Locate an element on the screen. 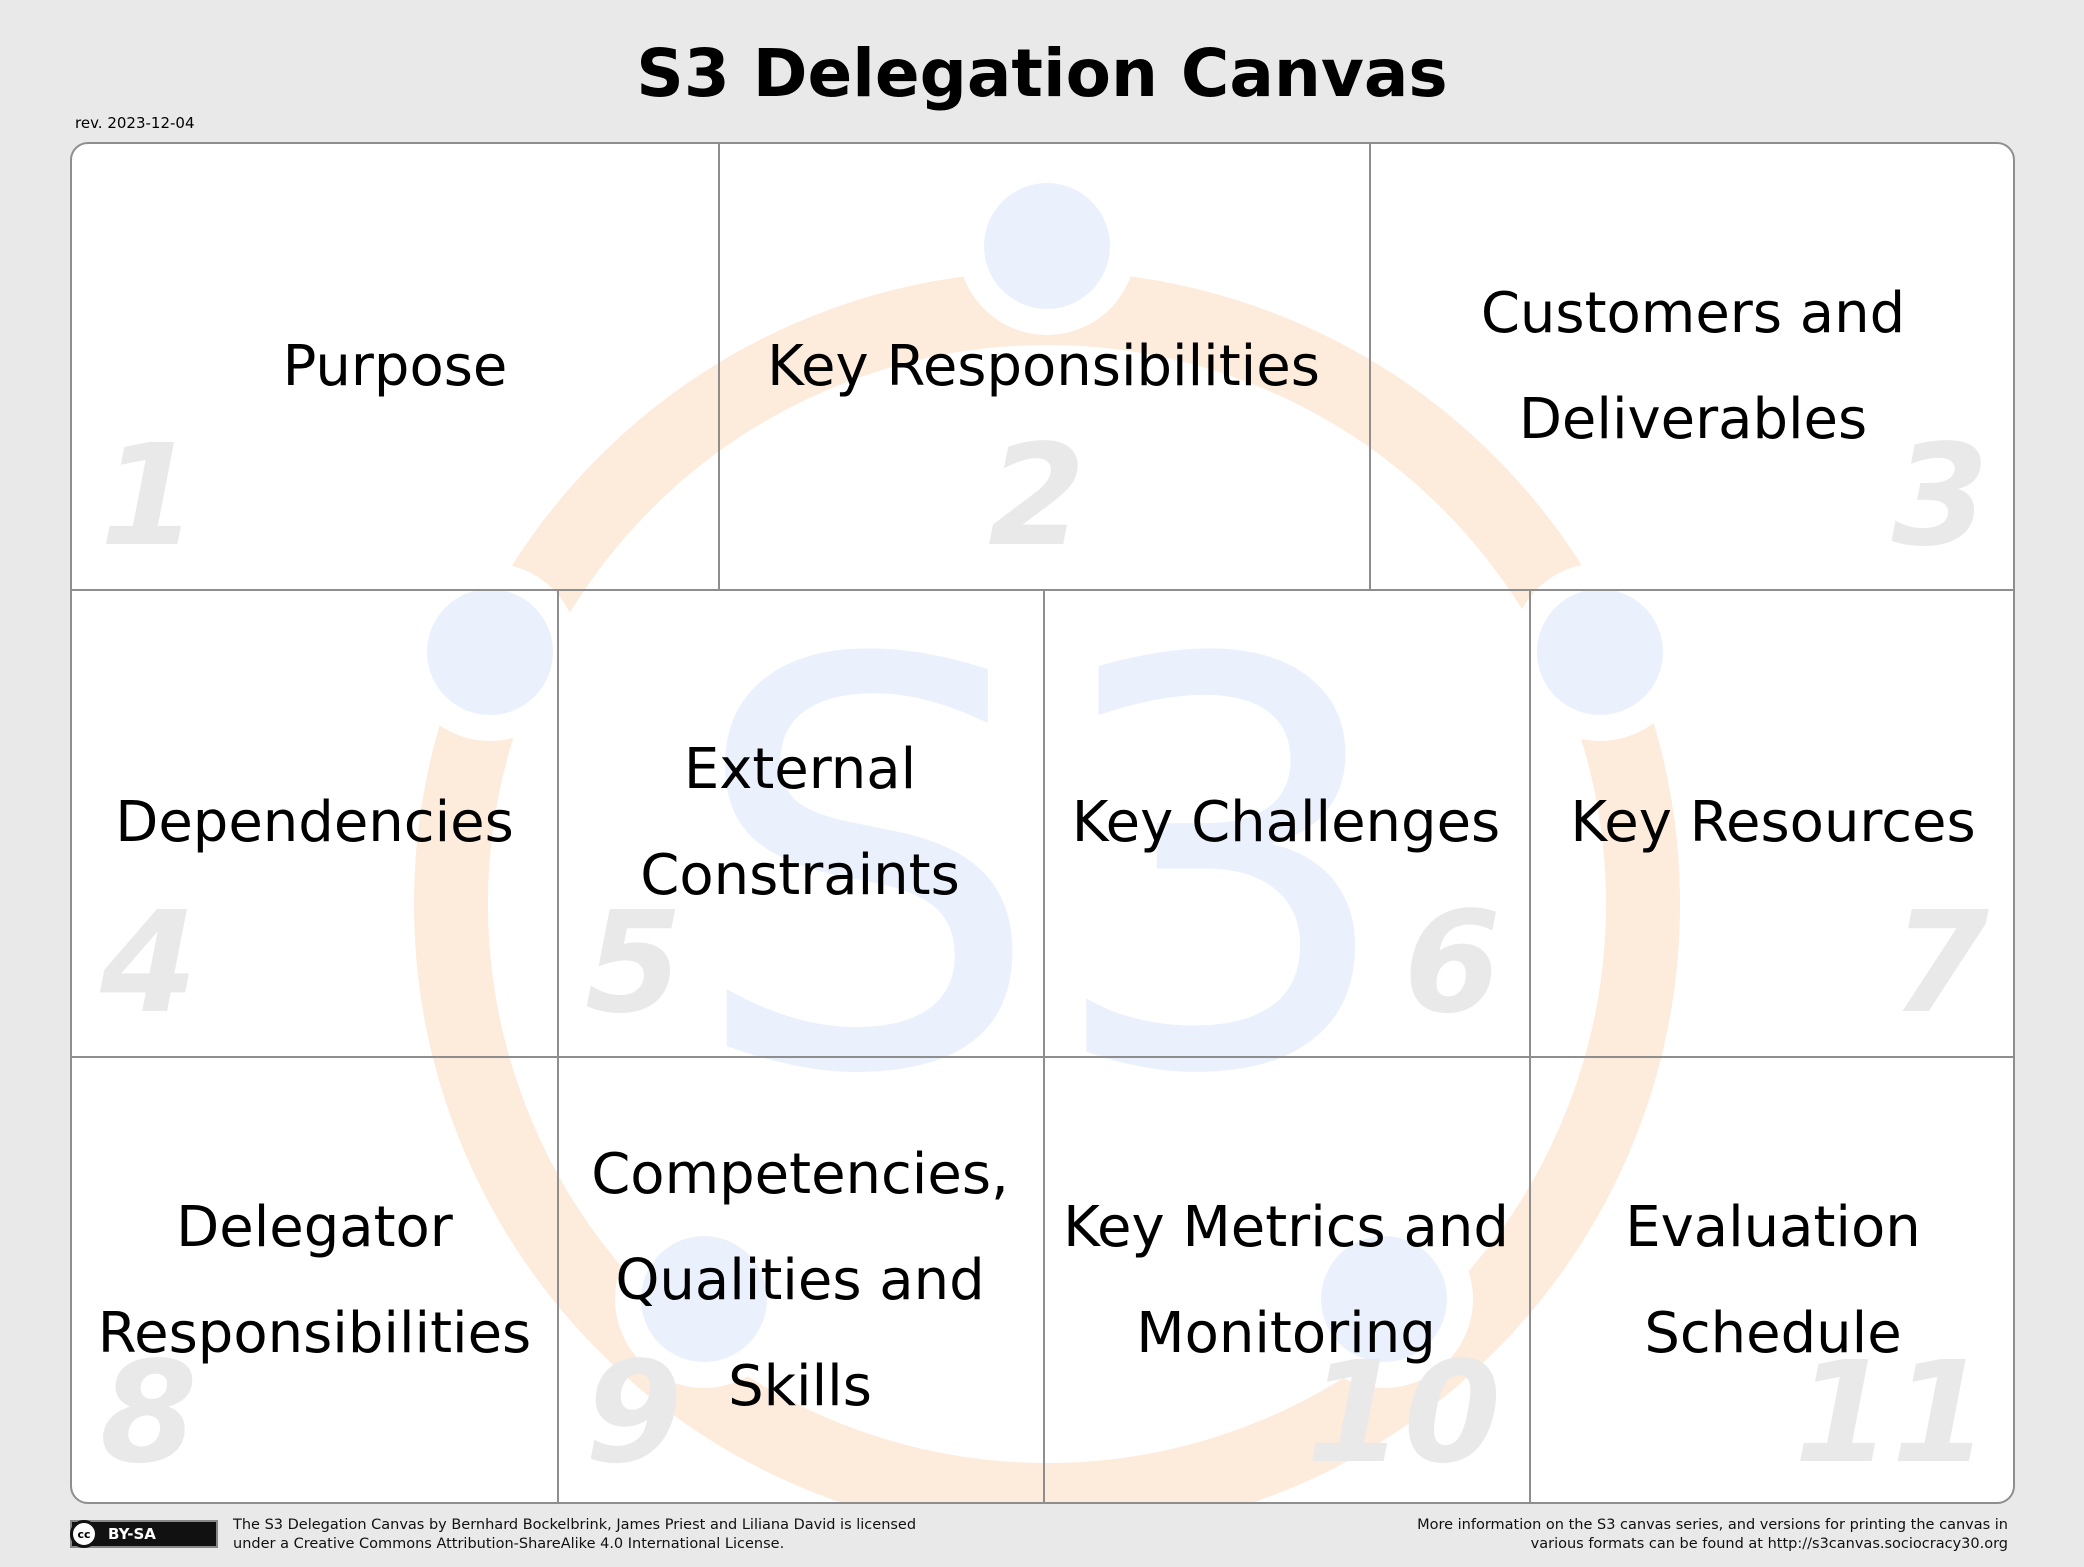 The height and width of the screenshot is (1567, 2084). cell-label: Purpose is located at coordinates (395, 366).